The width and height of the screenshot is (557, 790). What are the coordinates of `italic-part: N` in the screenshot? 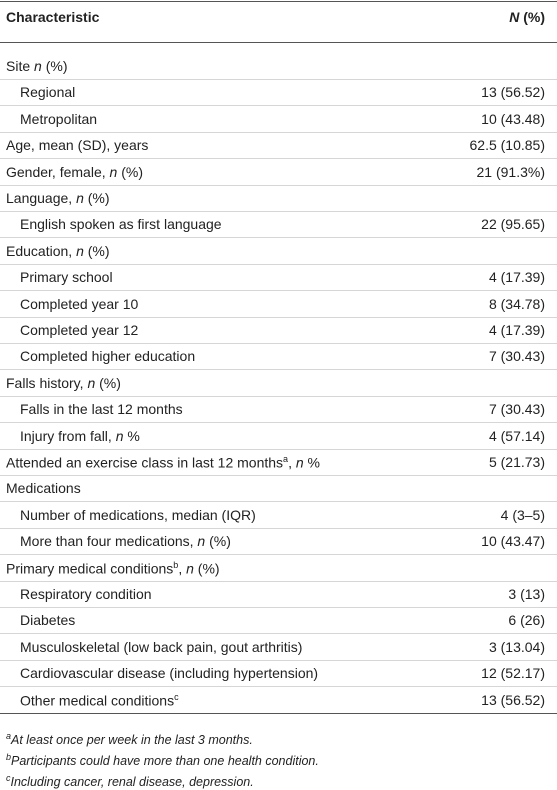 It's located at (514, 17).